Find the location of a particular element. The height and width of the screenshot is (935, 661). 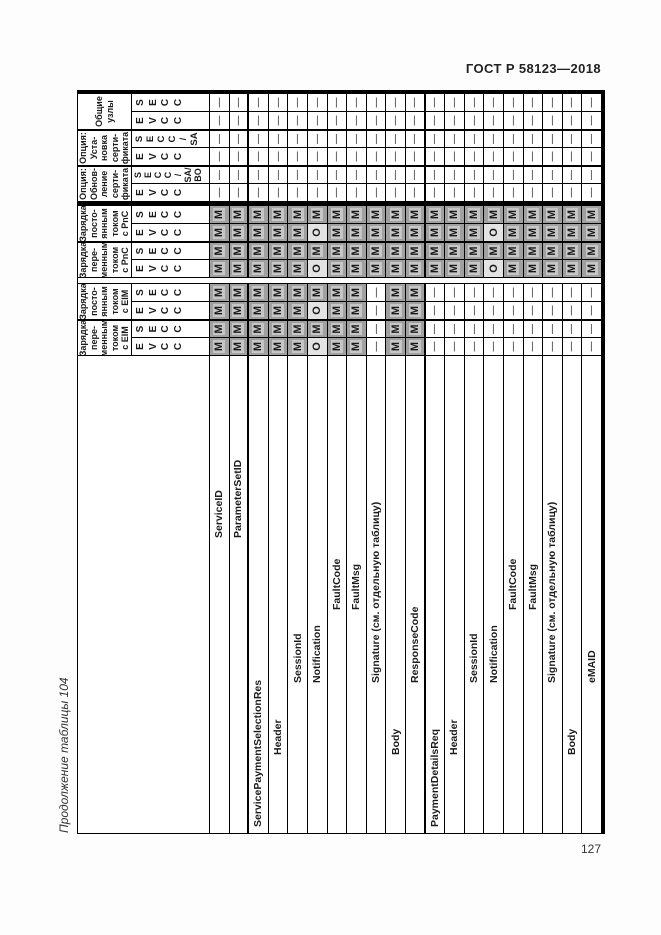

row-label: ServiceID is located at coordinates (220, 594).